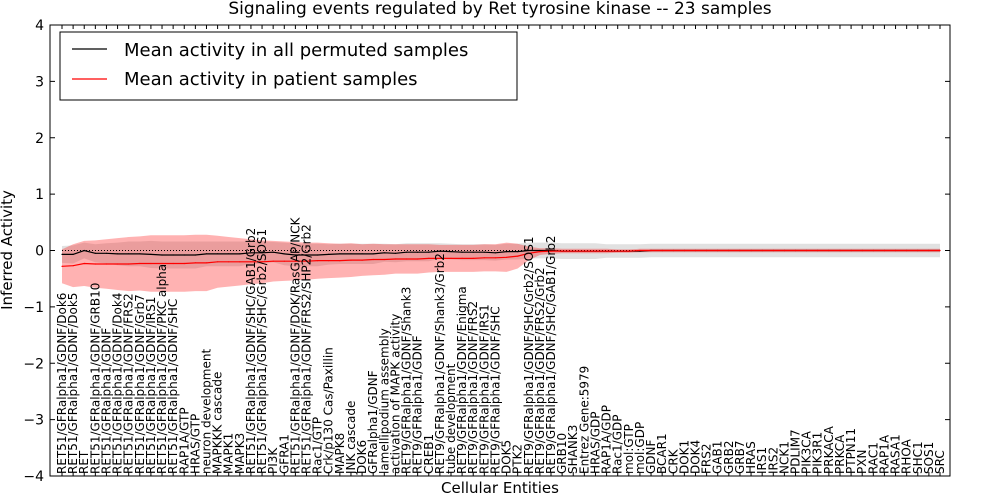 The height and width of the screenshot is (500, 1000). What do you see at coordinates (501, 258) in the screenshot?
I see `series-lines` at bounding box center [501, 258].